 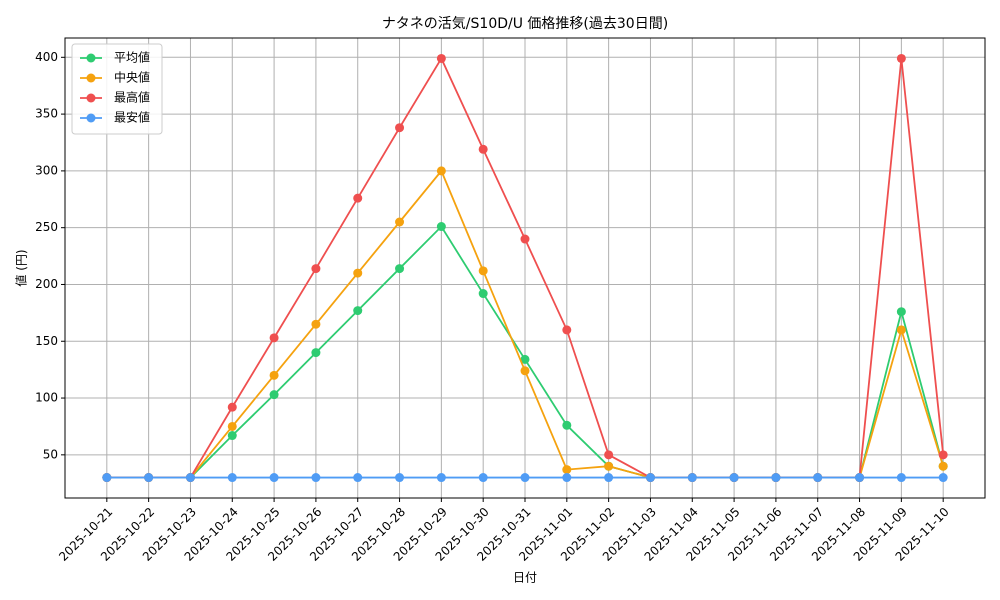 I want to click on legend-label: 最高値, so click(x=132, y=97).